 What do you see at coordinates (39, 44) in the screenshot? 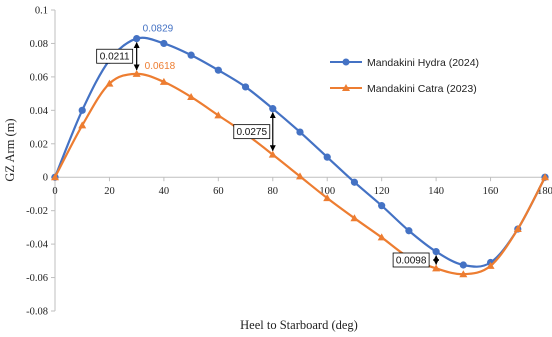
I see `y-tick-label: 0.08` at bounding box center [39, 44].